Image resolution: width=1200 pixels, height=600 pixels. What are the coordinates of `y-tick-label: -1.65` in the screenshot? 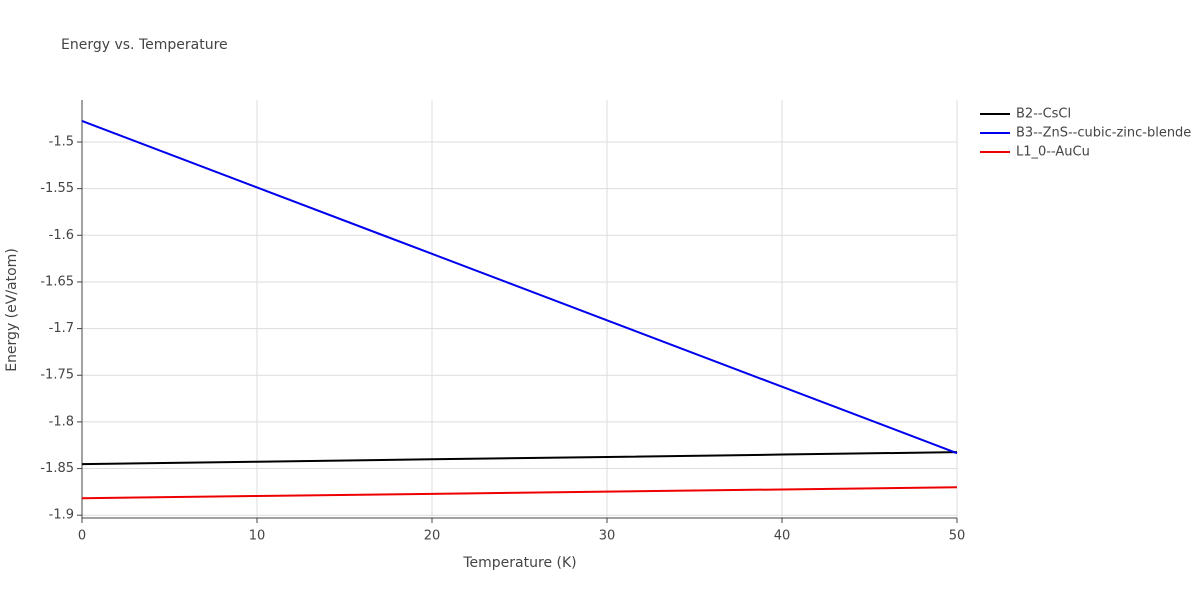 It's located at (57, 281).